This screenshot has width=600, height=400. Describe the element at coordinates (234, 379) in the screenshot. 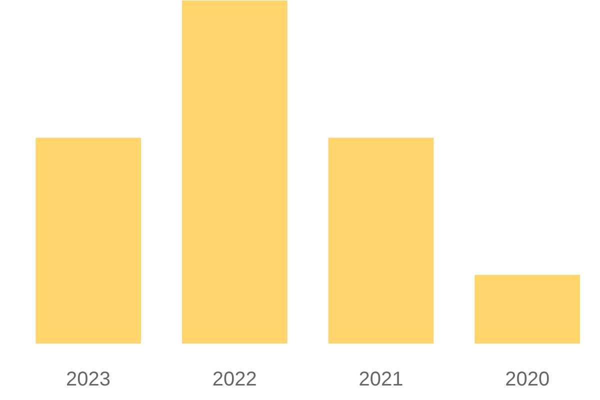

I see `x-tick-label: 2022` at that location.